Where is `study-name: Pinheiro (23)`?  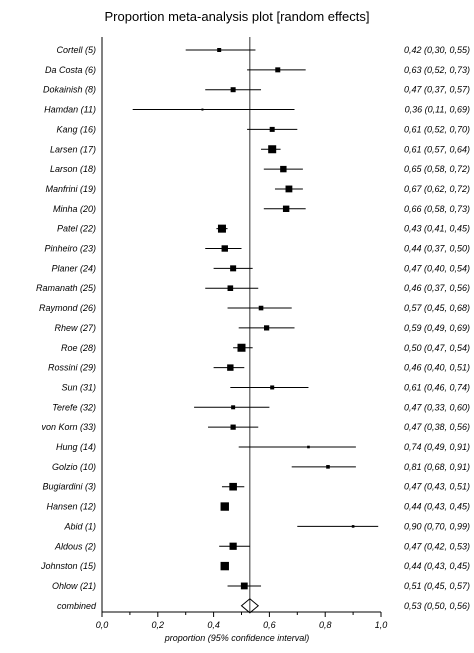
study-name: Pinheiro (23) is located at coordinates (70, 249).